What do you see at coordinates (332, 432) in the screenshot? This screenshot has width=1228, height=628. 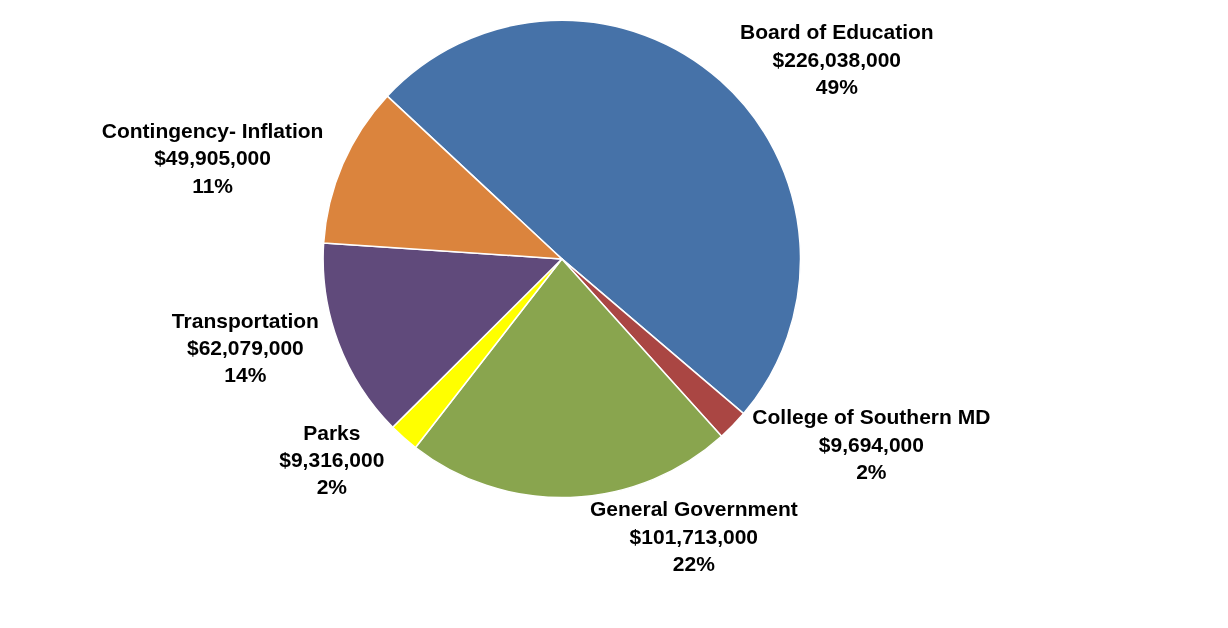 I see `slice-label: Parks` at bounding box center [332, 432].